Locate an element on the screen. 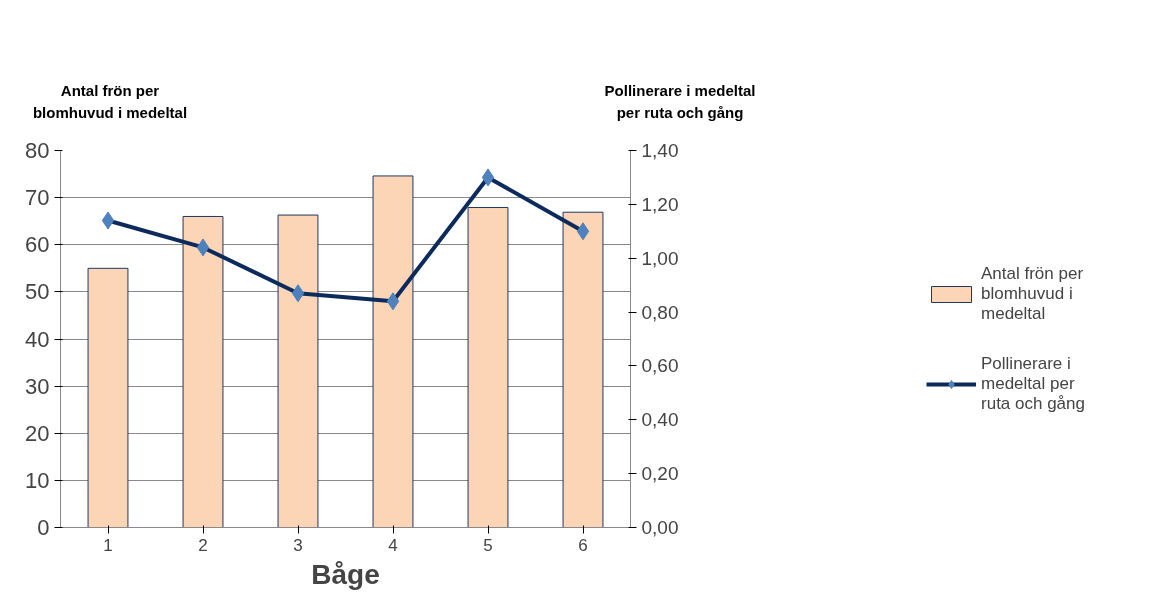 Image resolution: width=1175 pixels, height=607 pixels. legend-label: Pollinerare i medeltal per ruta och gång is located at coordinates (1033, 383).